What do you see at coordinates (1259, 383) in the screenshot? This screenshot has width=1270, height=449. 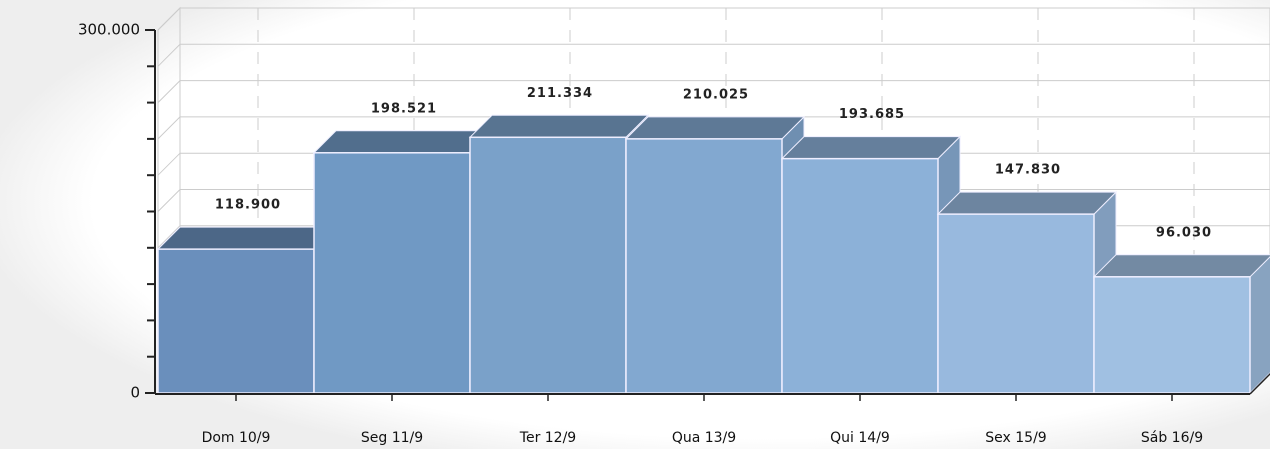 I see `x-axis-depth` at bounding box center [1259, 383].